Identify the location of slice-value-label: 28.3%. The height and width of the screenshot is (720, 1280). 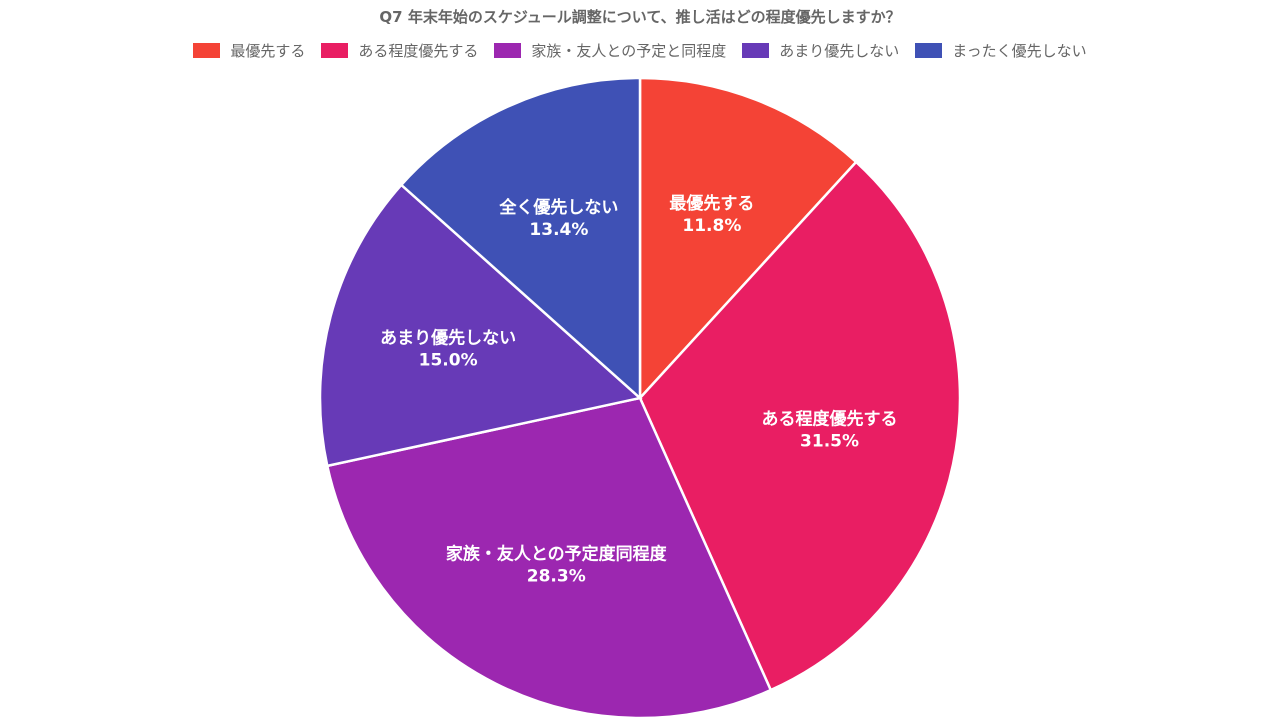
(556, 577).